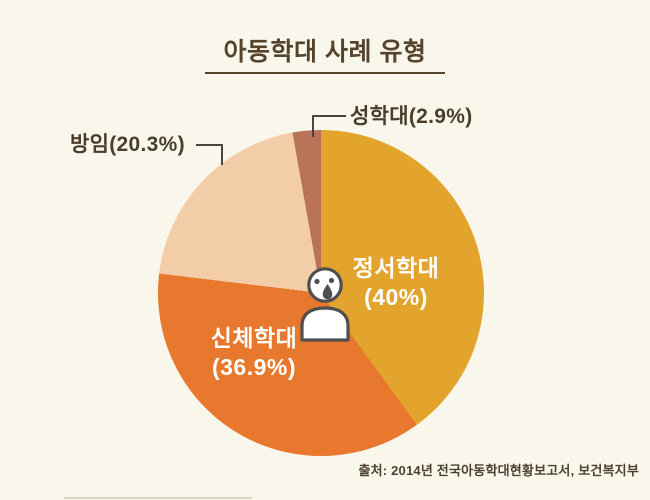  Describe the element at coordinates (396, 297) in the screenshot. I see `slice-label-emotional-value: (40%)` at that location.